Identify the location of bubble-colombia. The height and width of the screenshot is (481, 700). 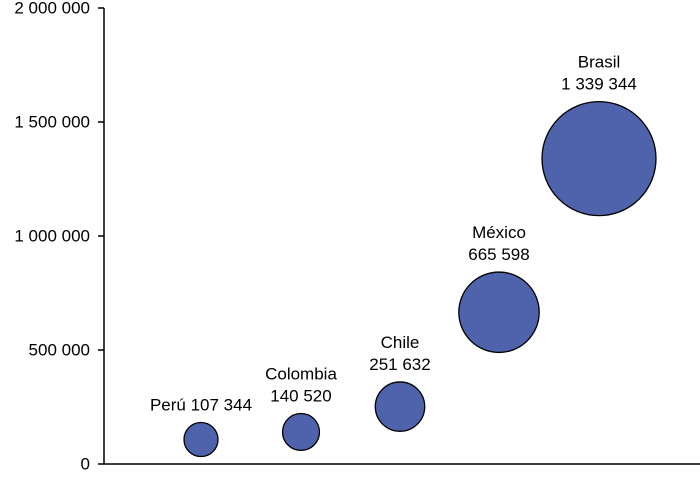
(301, 432).